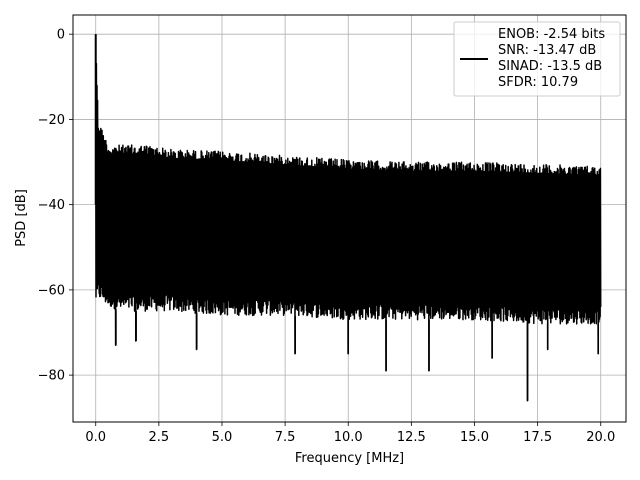 This screenshot has height=480, width=640. What do you see at coordinates (547, 50) in the screenshot?
I see `legend-entry-snr: SNR: -13.47 dB` at bounding box center [547, 50].